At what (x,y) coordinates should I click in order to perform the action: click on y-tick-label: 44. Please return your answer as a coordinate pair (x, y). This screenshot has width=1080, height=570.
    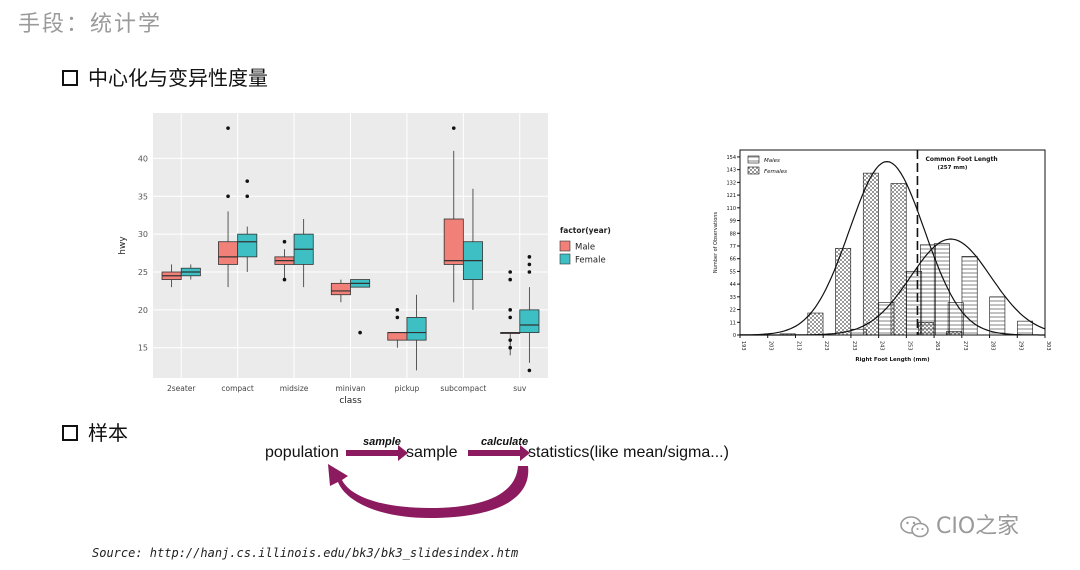
    Looking at the image, I should click on (733, 285).